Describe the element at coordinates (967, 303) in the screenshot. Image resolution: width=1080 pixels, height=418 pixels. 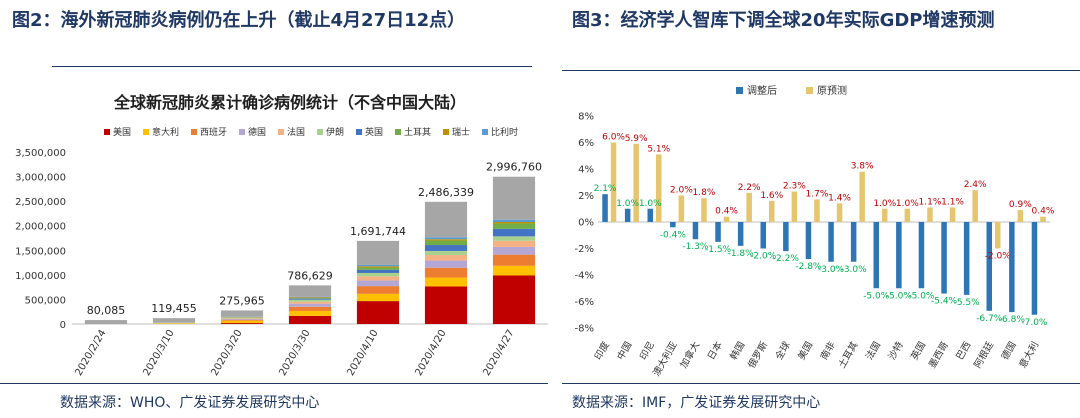
I see `label-adjusted: -5.5%` at that location.